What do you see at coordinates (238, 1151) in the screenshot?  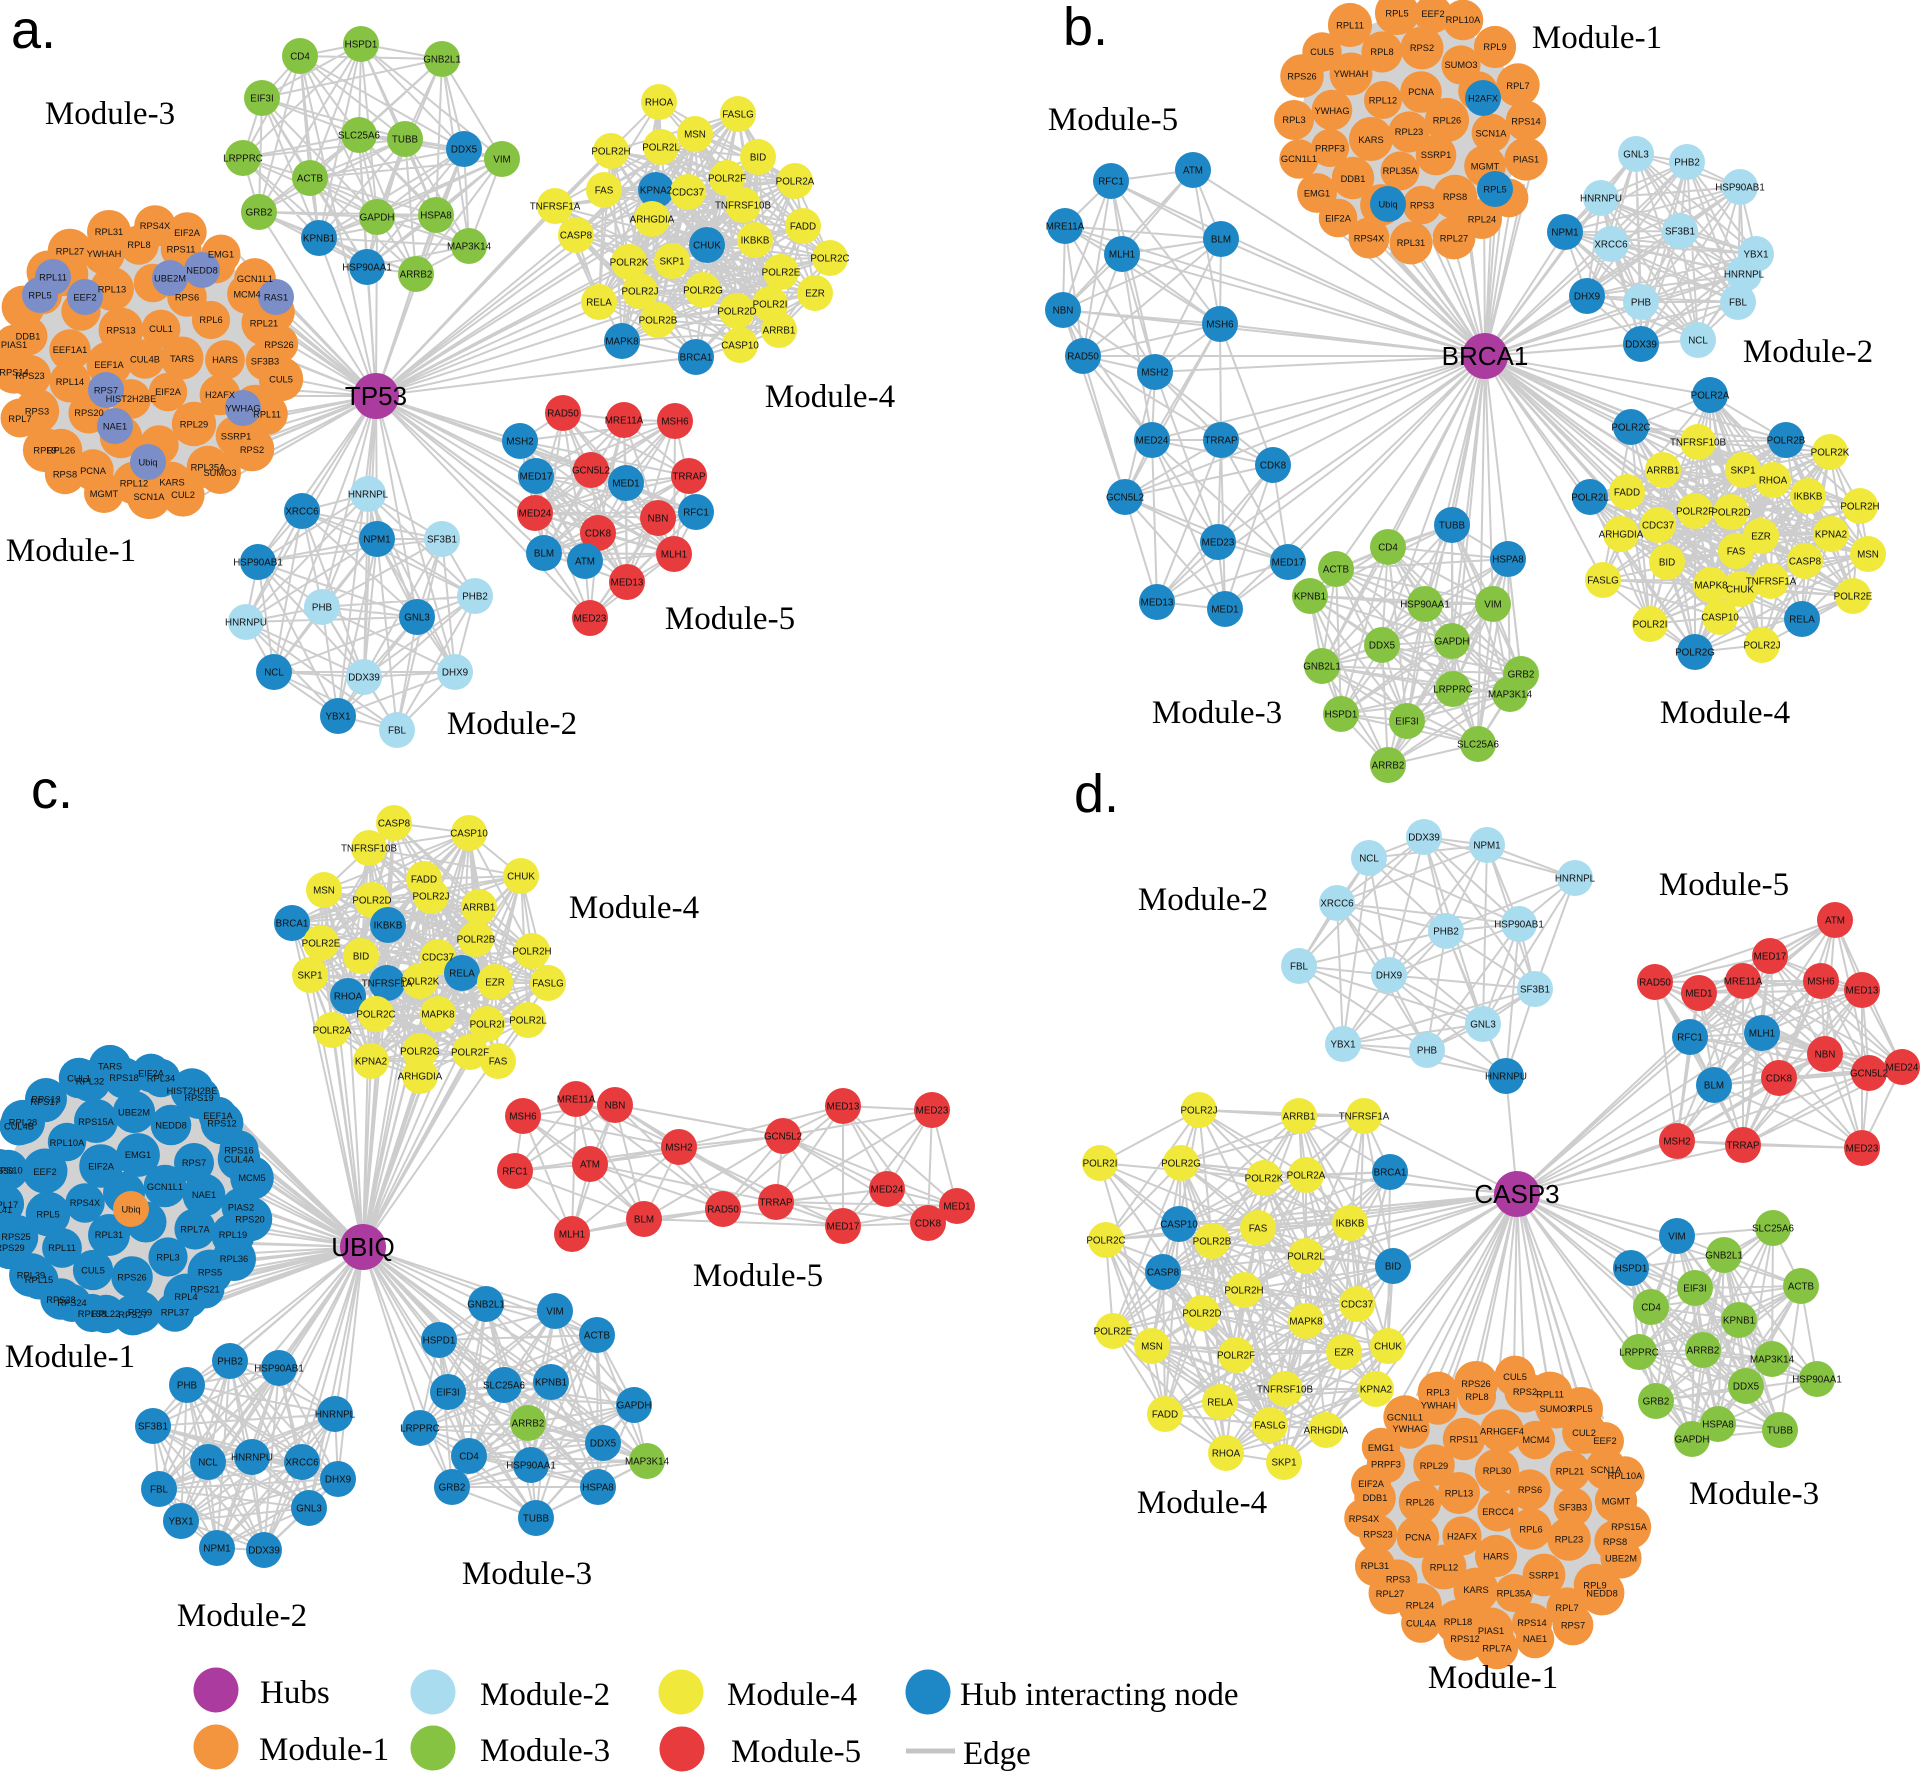 I see `svg-text: RPS16` at bounding box center [238, 1151].